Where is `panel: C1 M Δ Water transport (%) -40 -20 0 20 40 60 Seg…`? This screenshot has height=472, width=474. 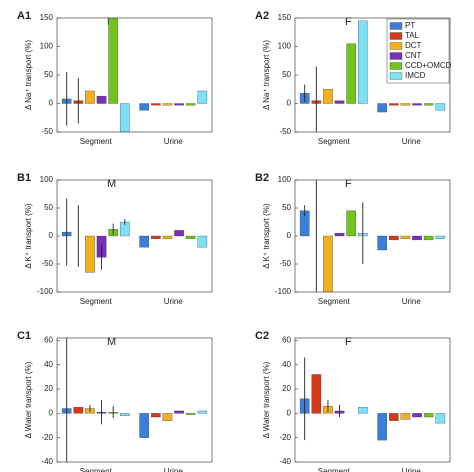 panel: C1 M Δ Water transport (%) -40 -20 0 20 40 60 Seg… is located at coordinates (115, 401).